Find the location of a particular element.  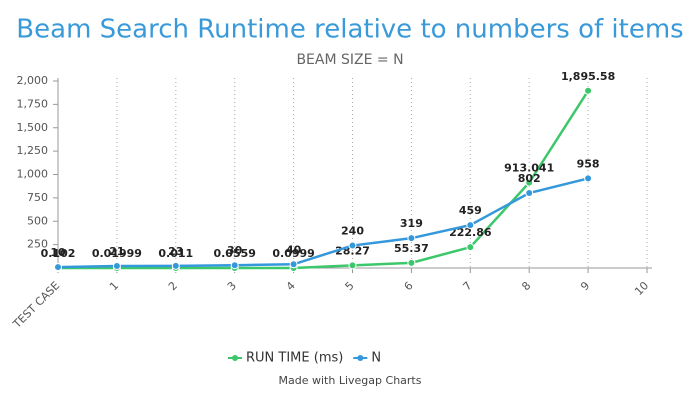

data-label: 0.0999 is located at coordinates (293, 253).